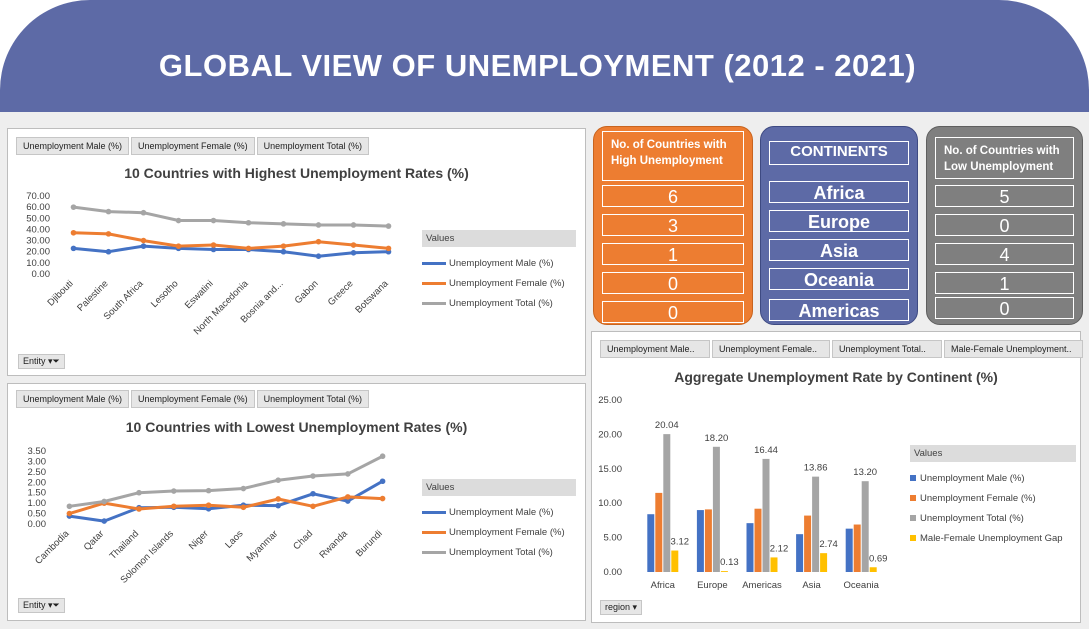 Image resolution: width=1089 pixels, height=629 pixels. What do you see at coordinates (52, 547) in the screenshot?
I see `x-tick-label: Cambodia` at bounding box center [52, 547].